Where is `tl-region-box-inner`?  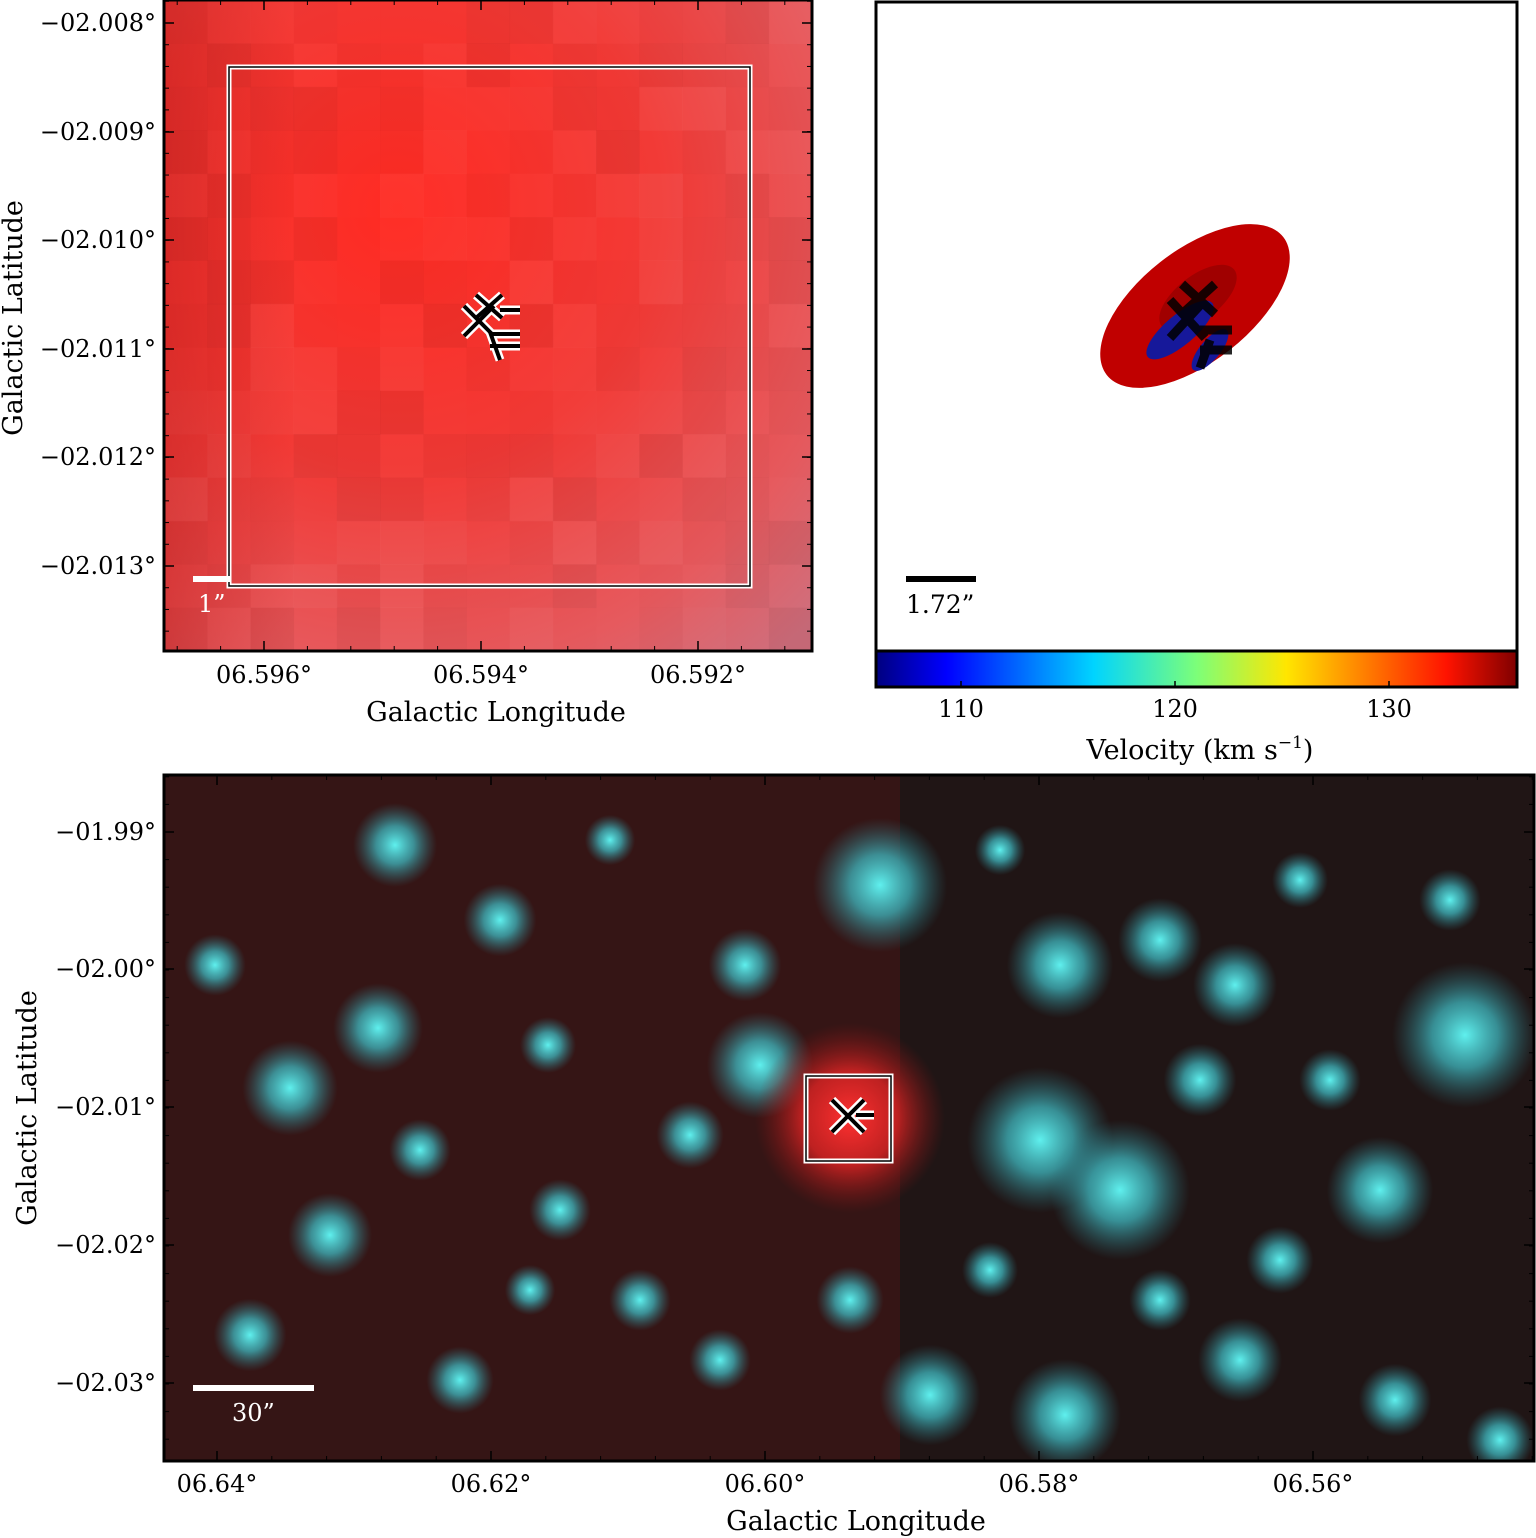
tl-region-box-inner is located at coordinates (489, 326).